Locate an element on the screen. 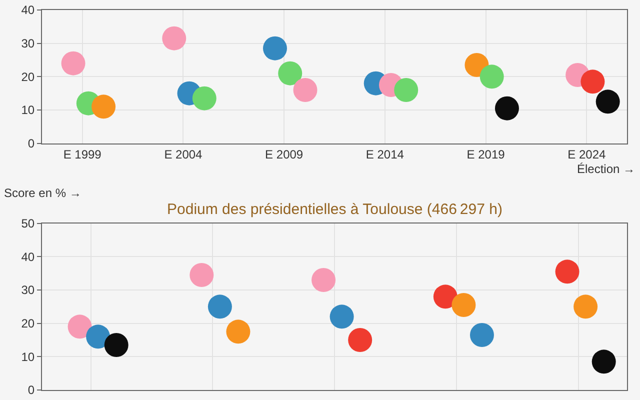  chart-title: Podium des présidentielles à Toulouse (466 297 h) is located at coordinates (334, 209).